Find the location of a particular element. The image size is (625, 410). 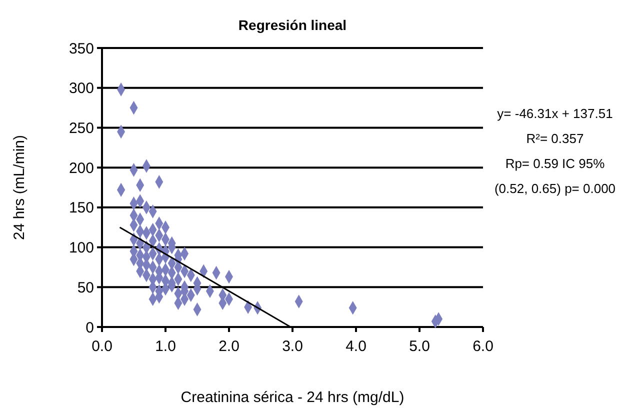

x-axis-title: Creatinina sérica - 24 hrs (mg/dL) is located at coordinates (292, 397).